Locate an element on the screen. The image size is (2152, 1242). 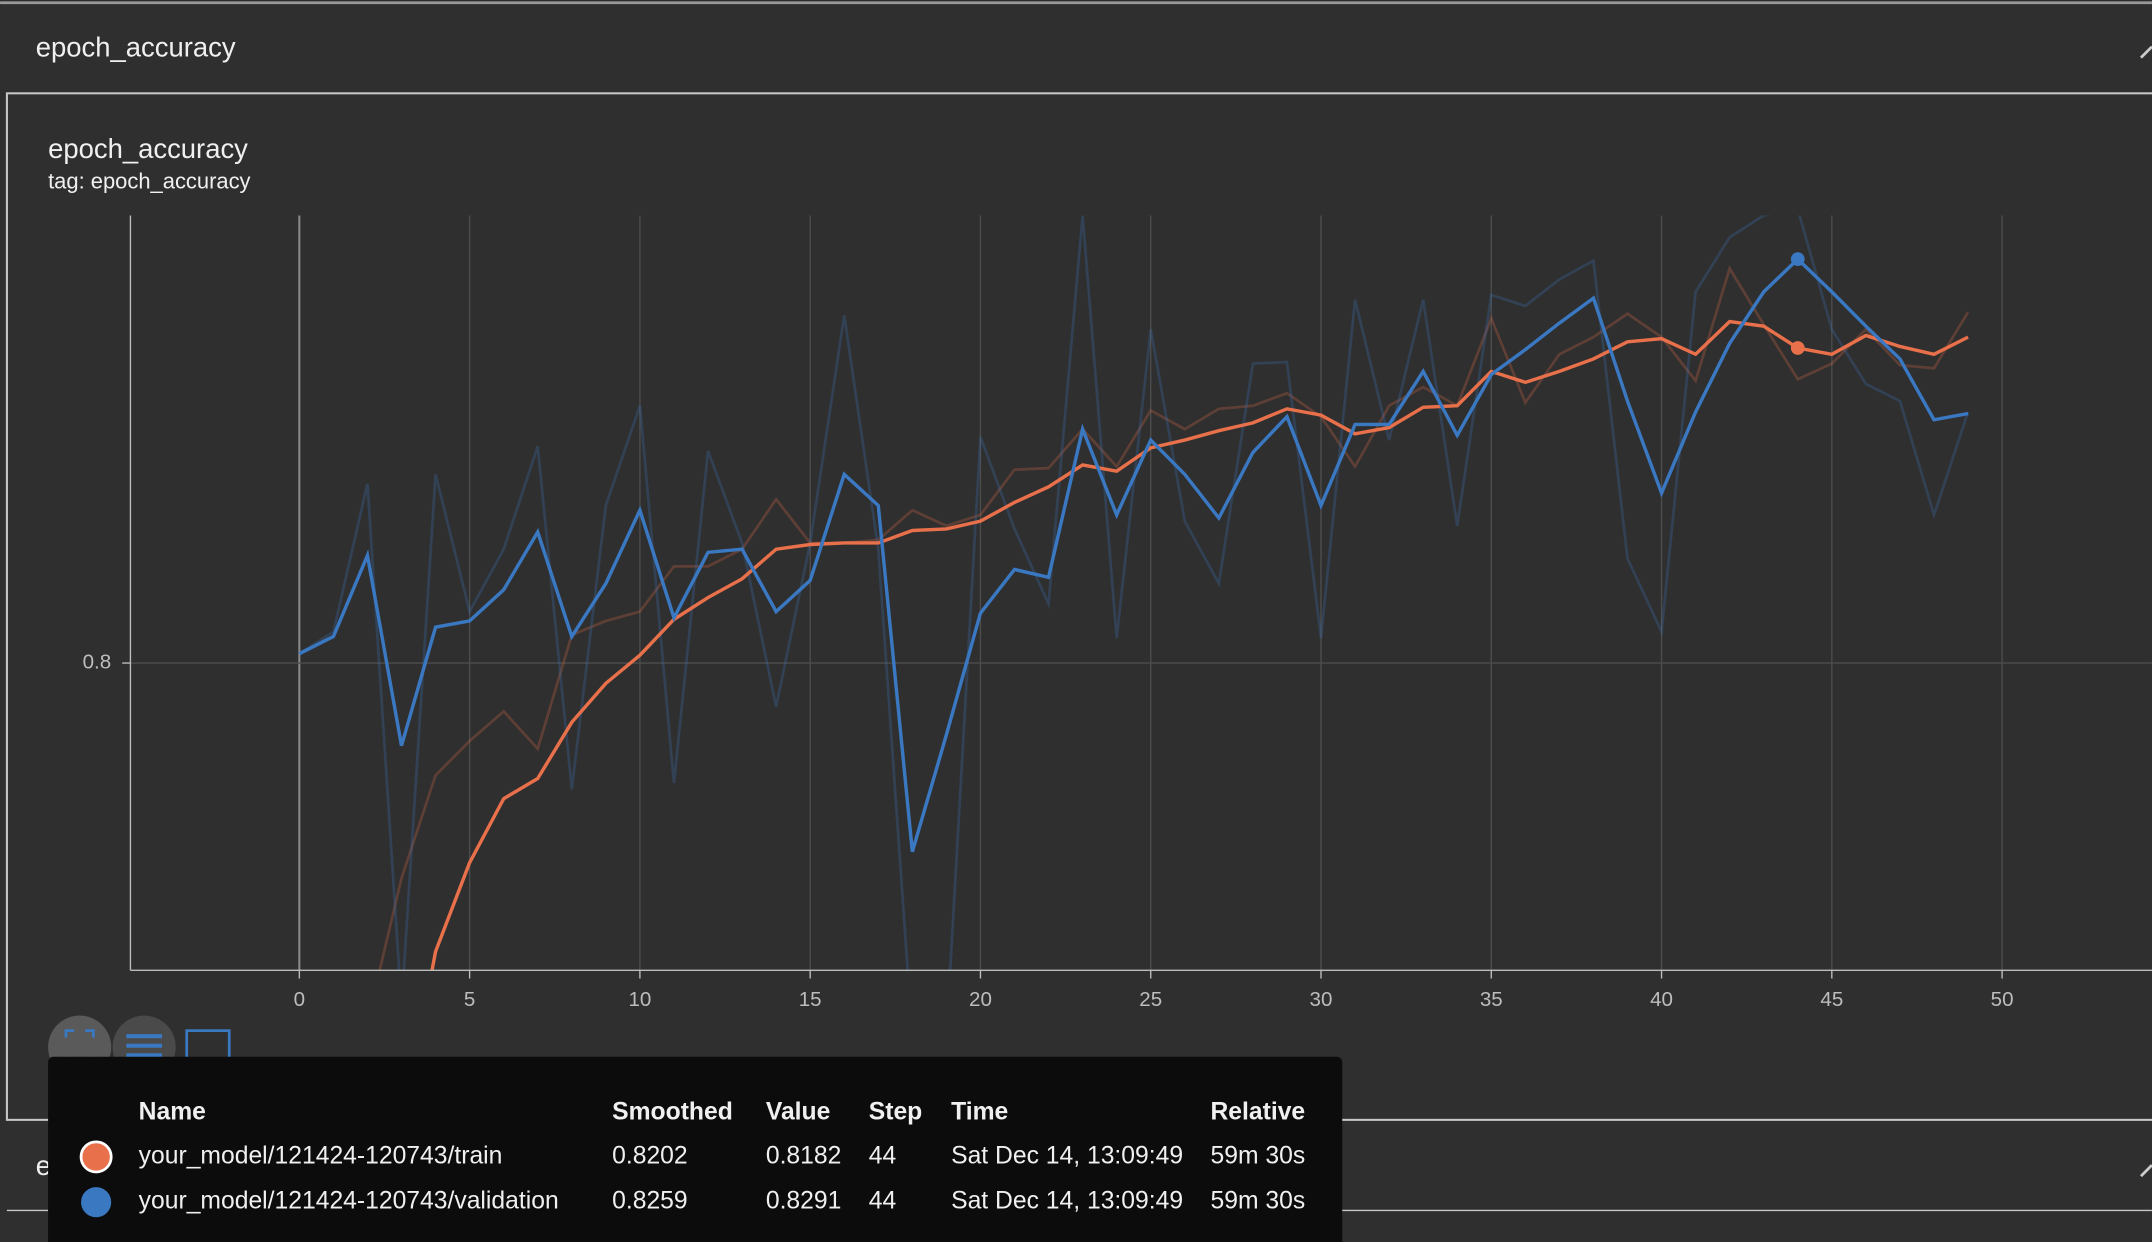
column-header: Relative is located at coordinates (1257, 1112).